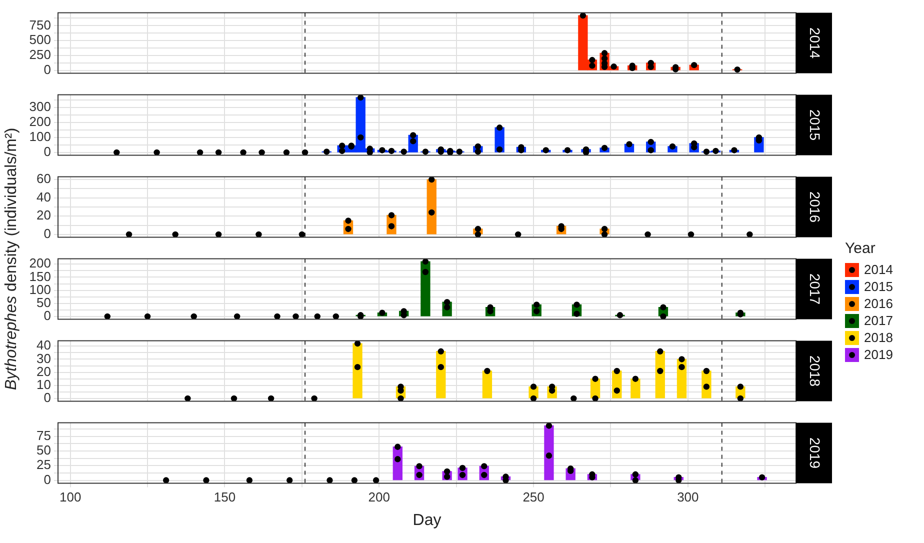 Image resolution: width=924 pixels, height=543 pixels. I want to click on text: 2017, so click(815, 289).